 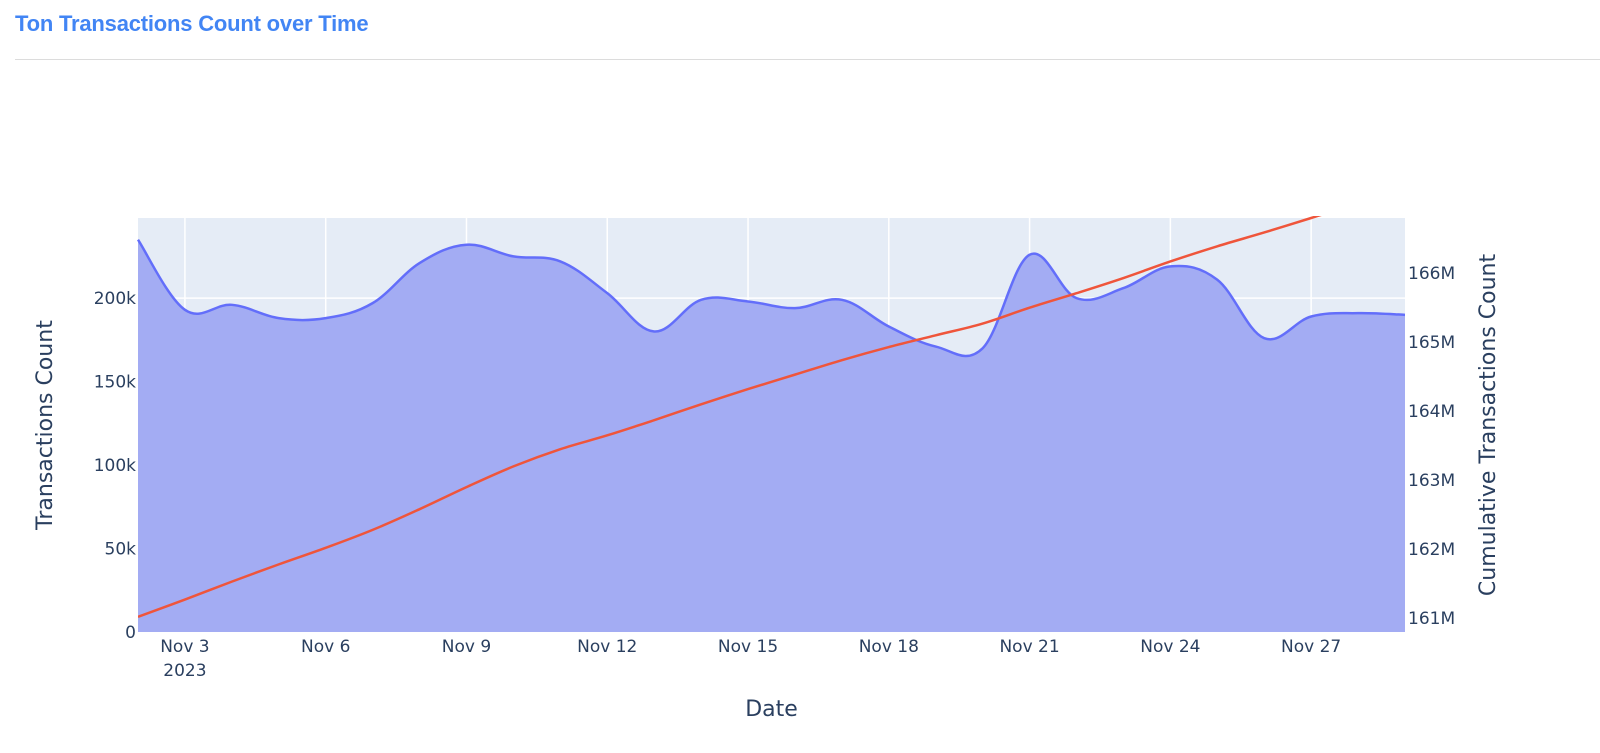 I want to click on panel-title: Ton Transactions Count over Time, so click(x=192, y=23).